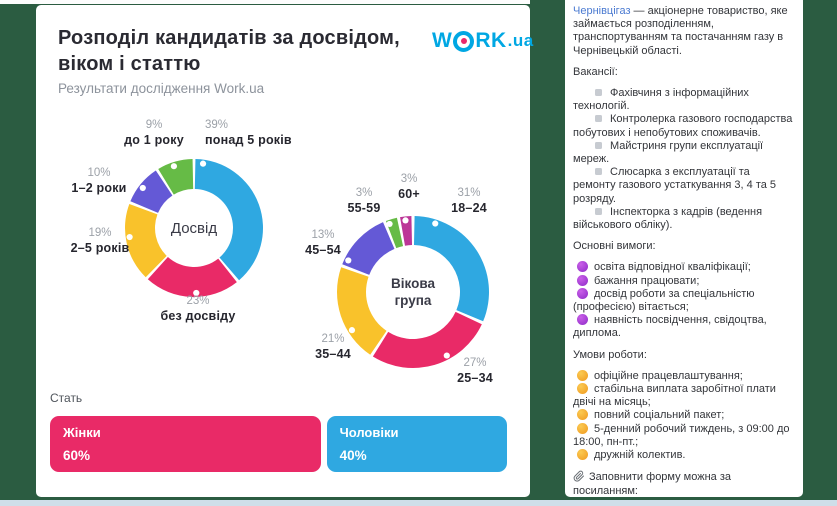 The width and height of the screenshot is (837, 506). I want to click on donut-label: 3% 60+, so click(409, 187).